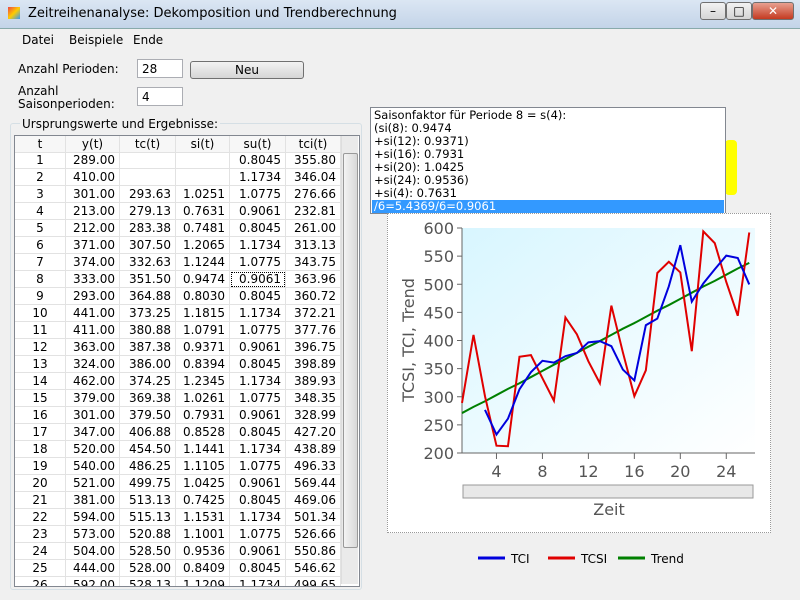 This screenshot has height=600, width=800. Describe the element at coordinates (667, 559) in the screenshot. I see `legend-label: Trend` at that location.